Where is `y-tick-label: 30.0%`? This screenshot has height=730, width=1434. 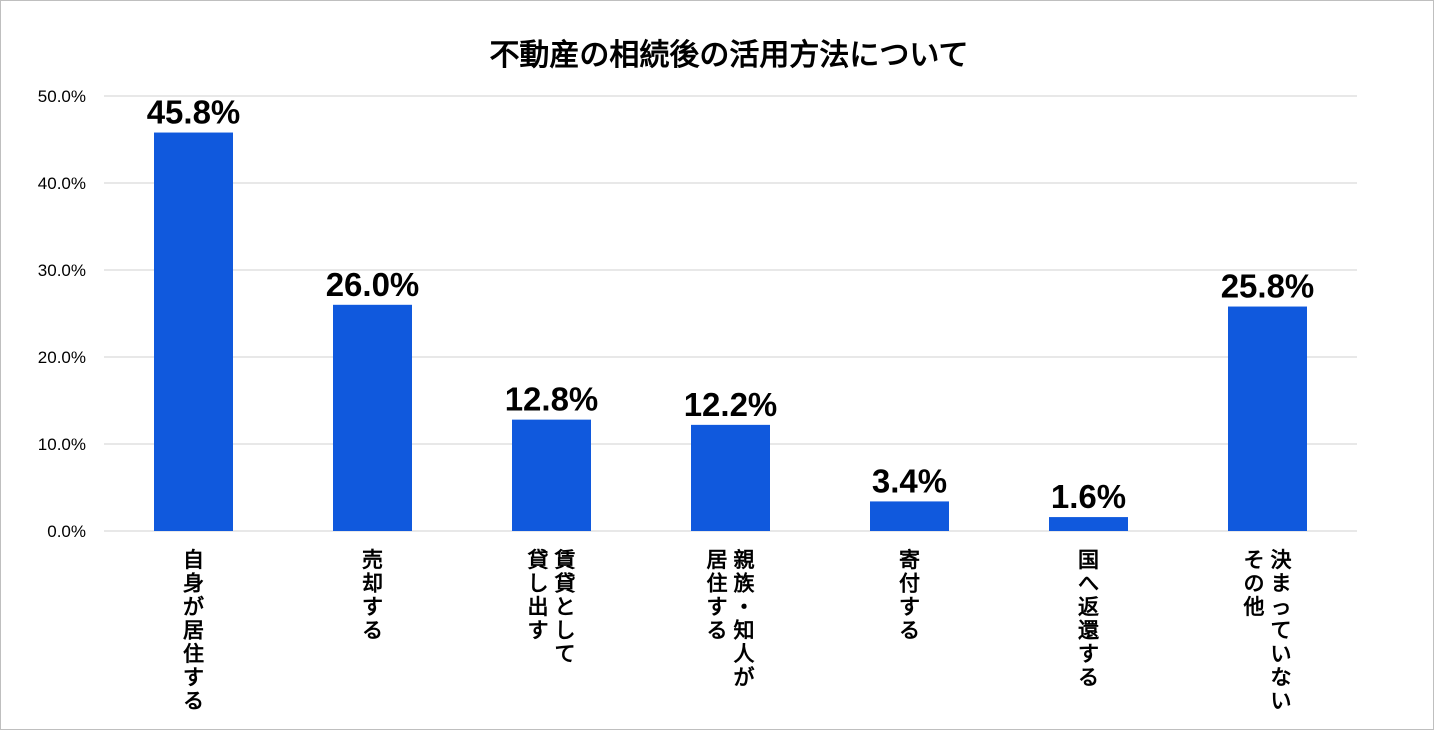
y-tick-label: 30.0% is located at coordinates (62, 270).